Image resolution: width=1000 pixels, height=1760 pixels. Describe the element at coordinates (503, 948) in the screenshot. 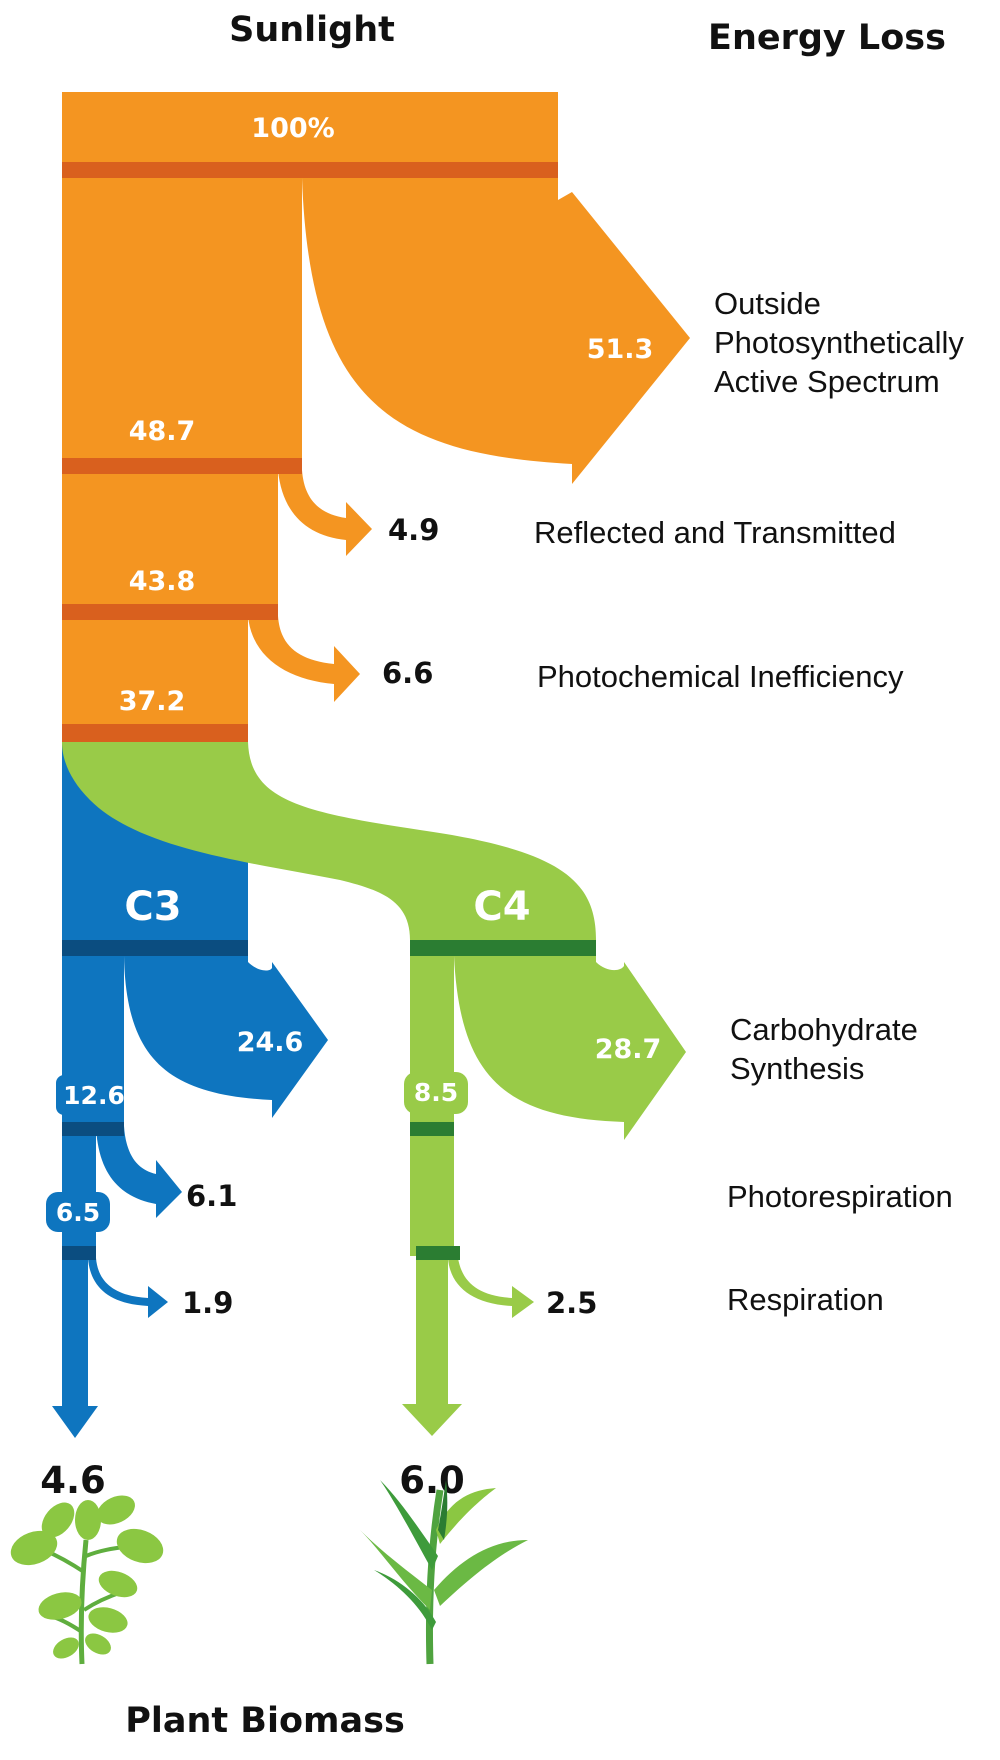

I see `c4-band` at that location.